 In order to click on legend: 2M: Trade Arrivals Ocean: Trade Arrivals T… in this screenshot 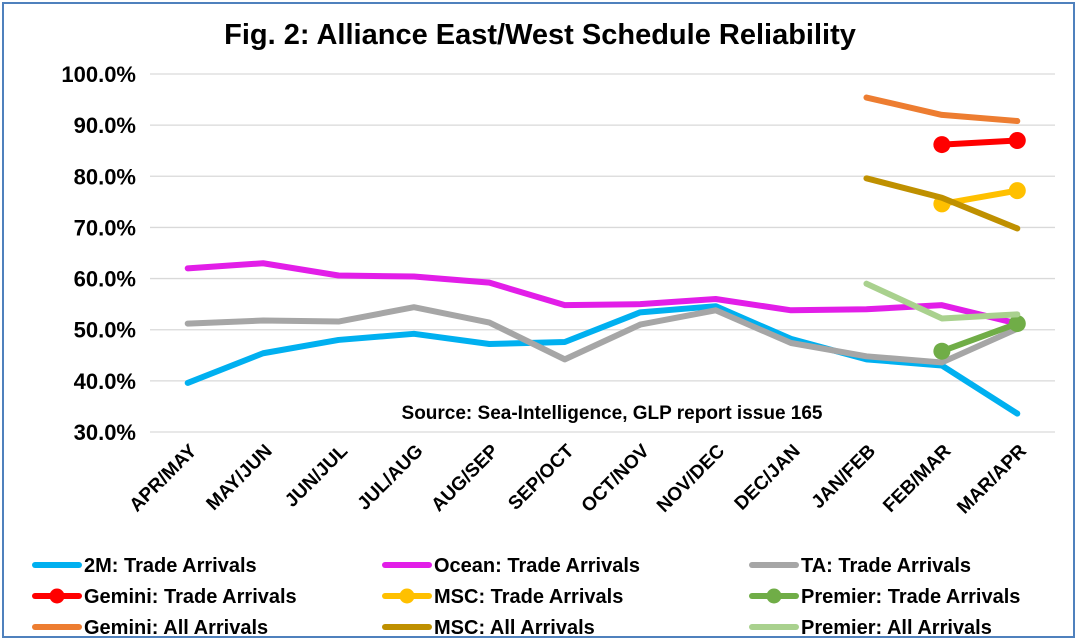, I will do `click(526, 597)`.